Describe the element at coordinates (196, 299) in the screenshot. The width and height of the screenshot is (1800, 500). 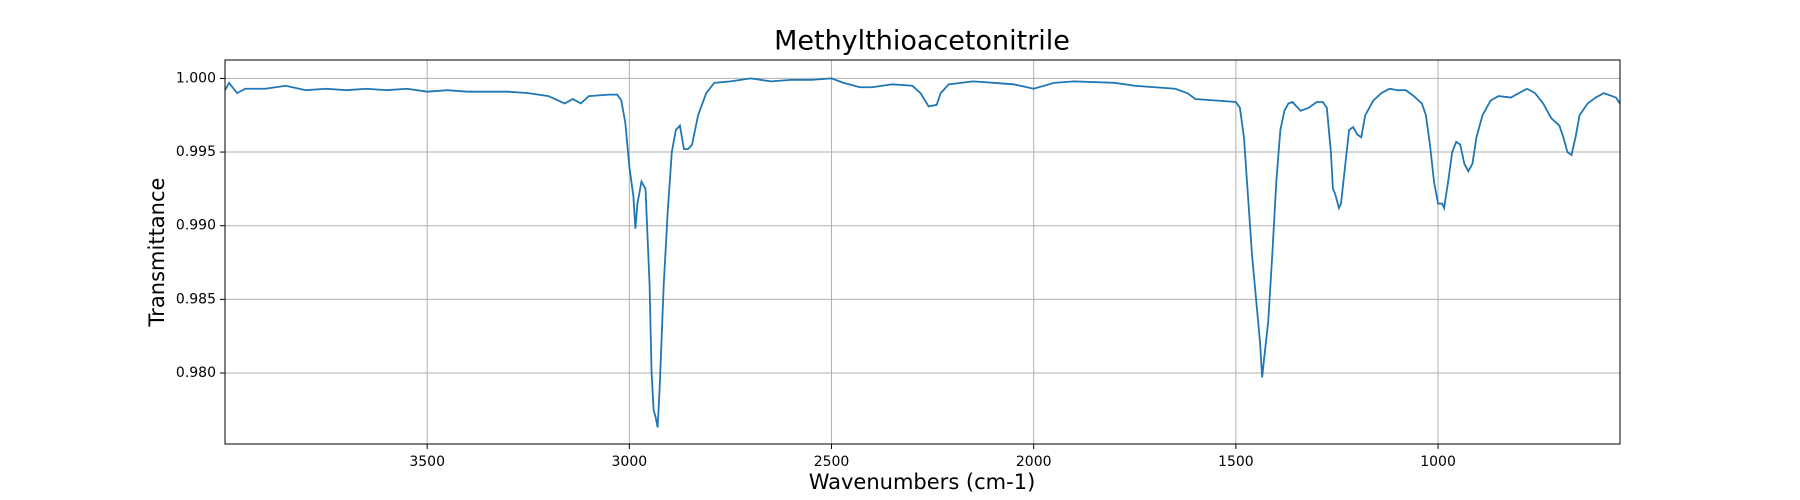
I see `y-tick-label: 0.985` at that location.